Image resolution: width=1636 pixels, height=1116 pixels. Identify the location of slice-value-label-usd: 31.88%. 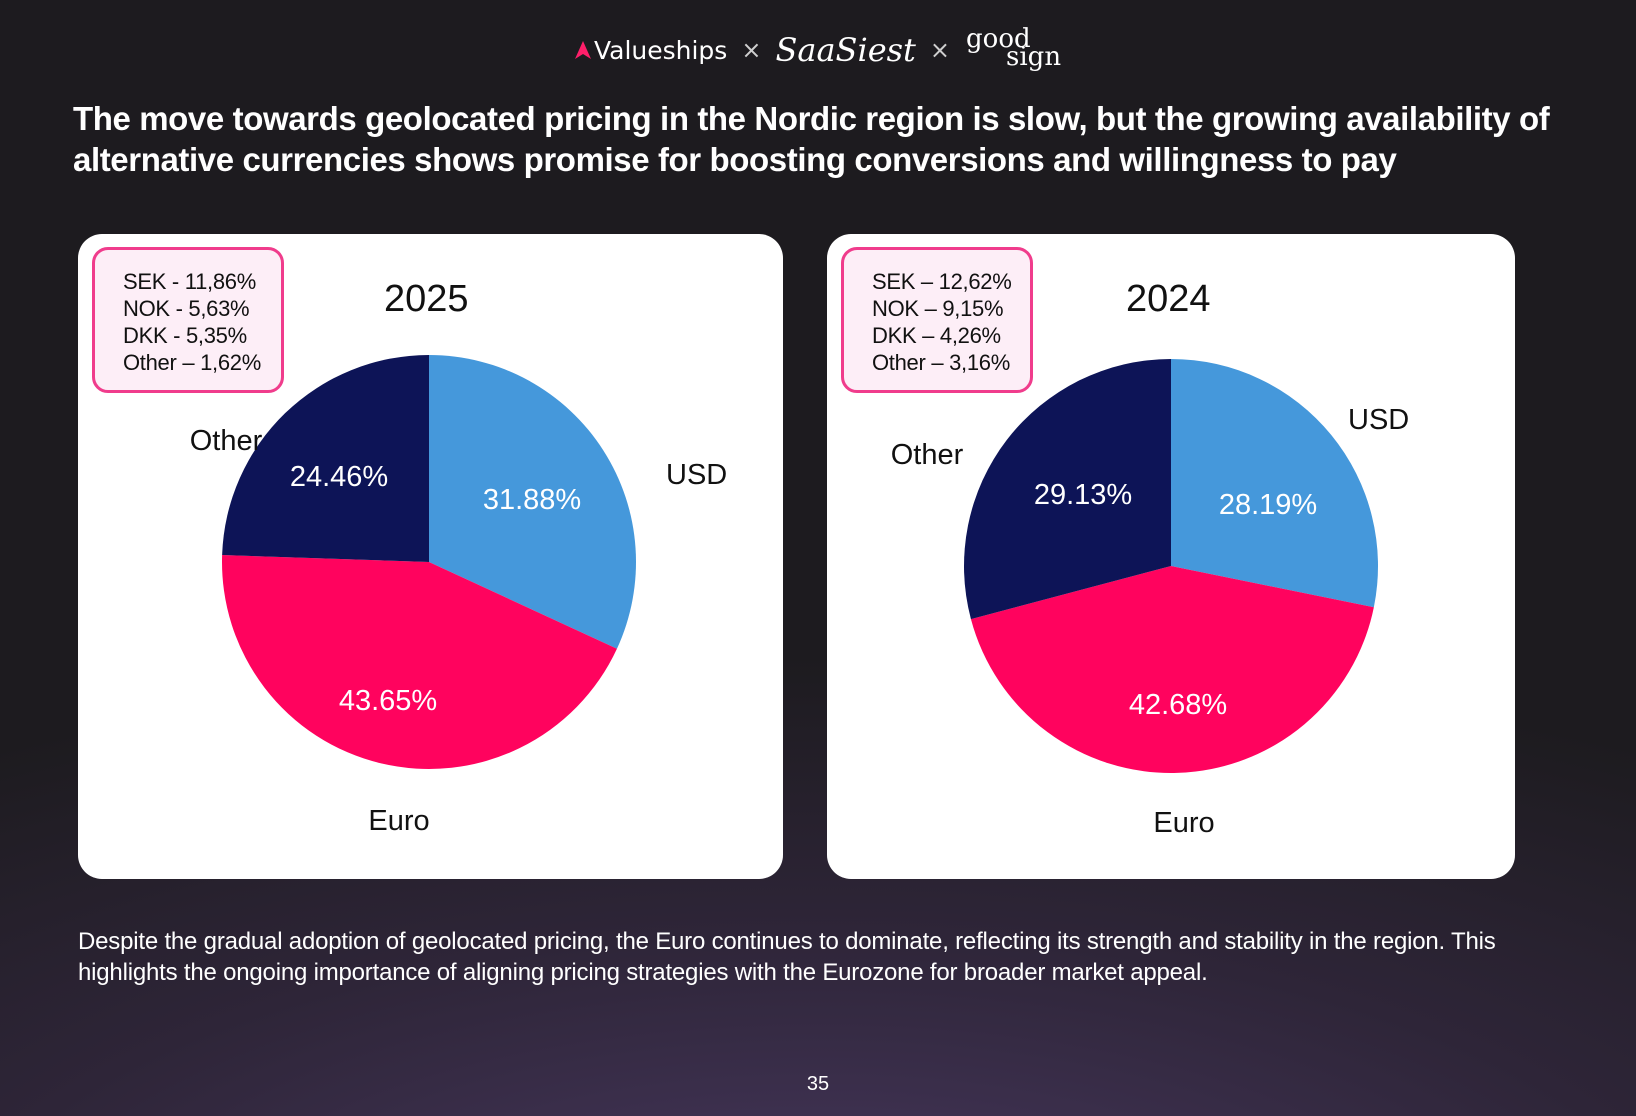
(532, 500).